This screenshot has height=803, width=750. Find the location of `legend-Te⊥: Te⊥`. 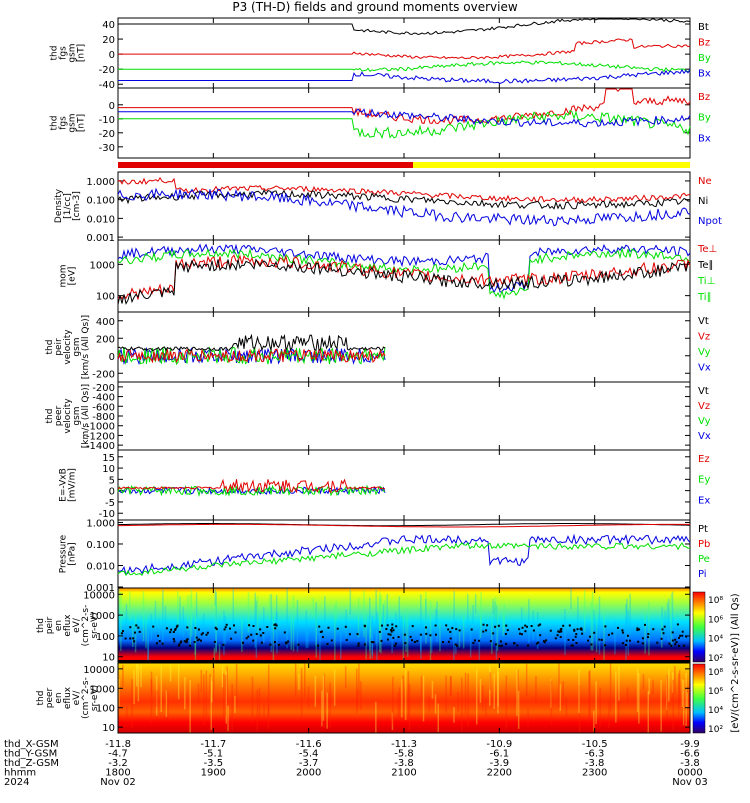

legend-Te⊥: Te⊥ is located at coordinates (707, 249).